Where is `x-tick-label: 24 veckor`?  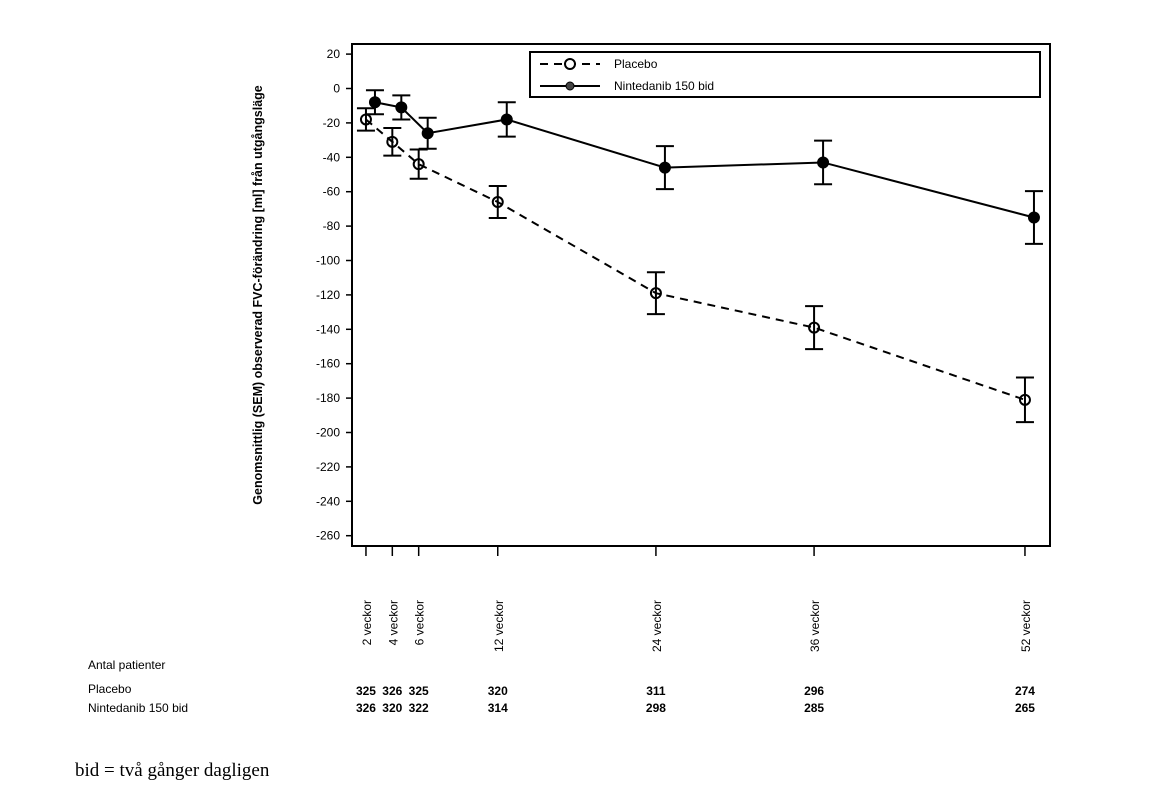 x-tick-label: 24 veckor is located at coordinates (657, 626).